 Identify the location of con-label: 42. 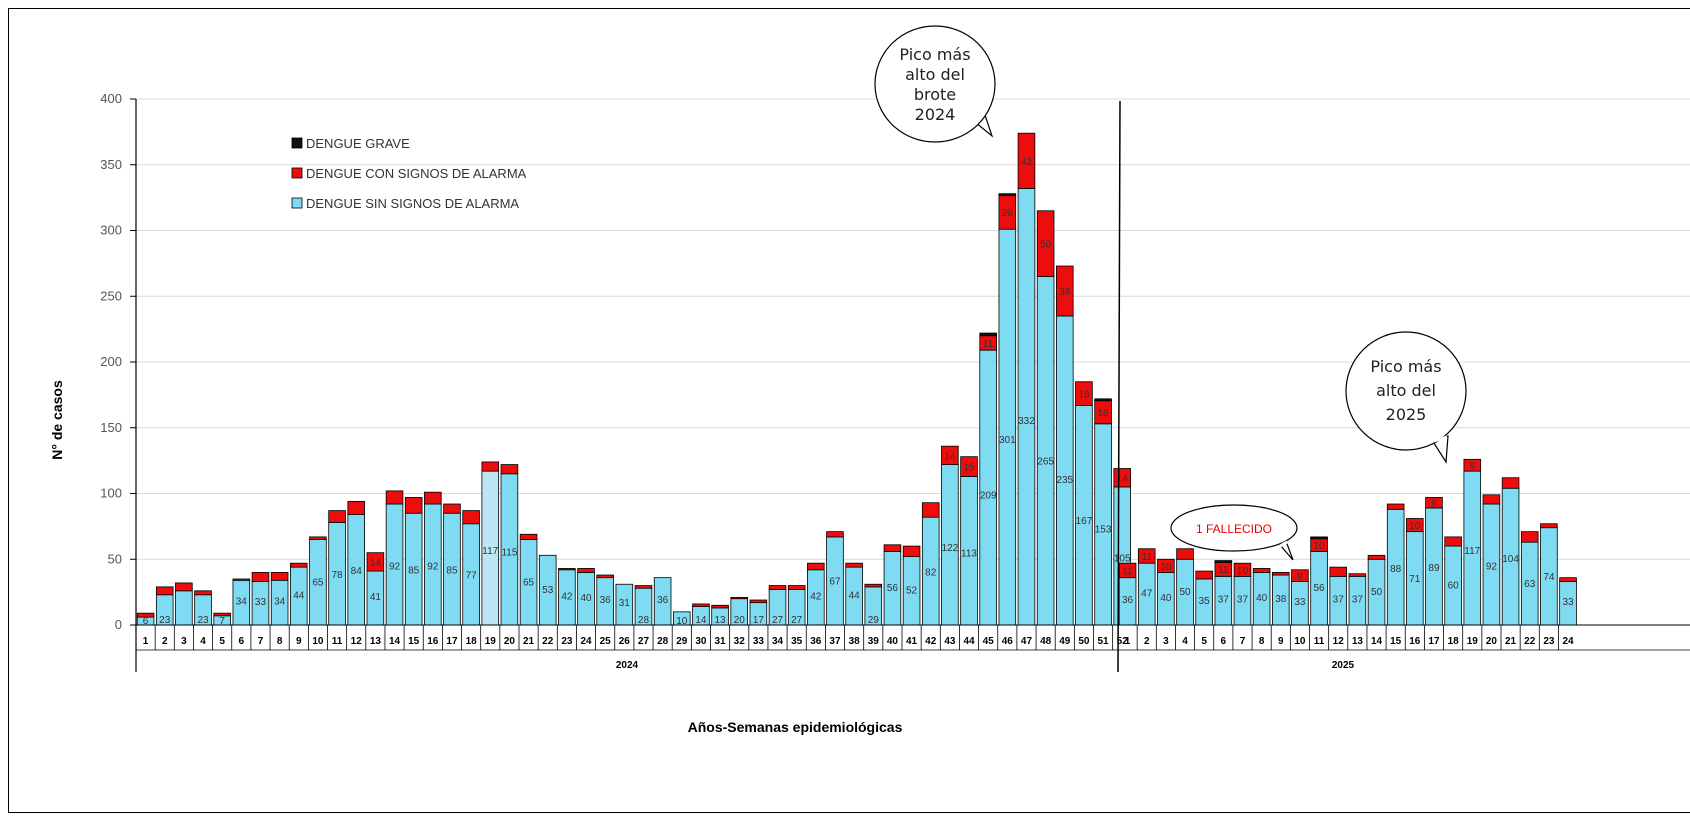
(1027, 162).